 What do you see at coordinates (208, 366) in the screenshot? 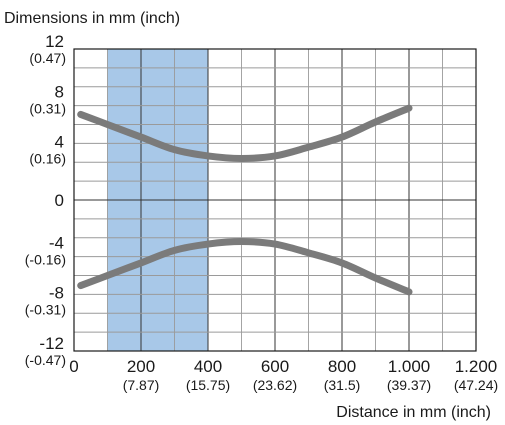
I see `x-tick-label: 400` at bounding box center [208, 366].